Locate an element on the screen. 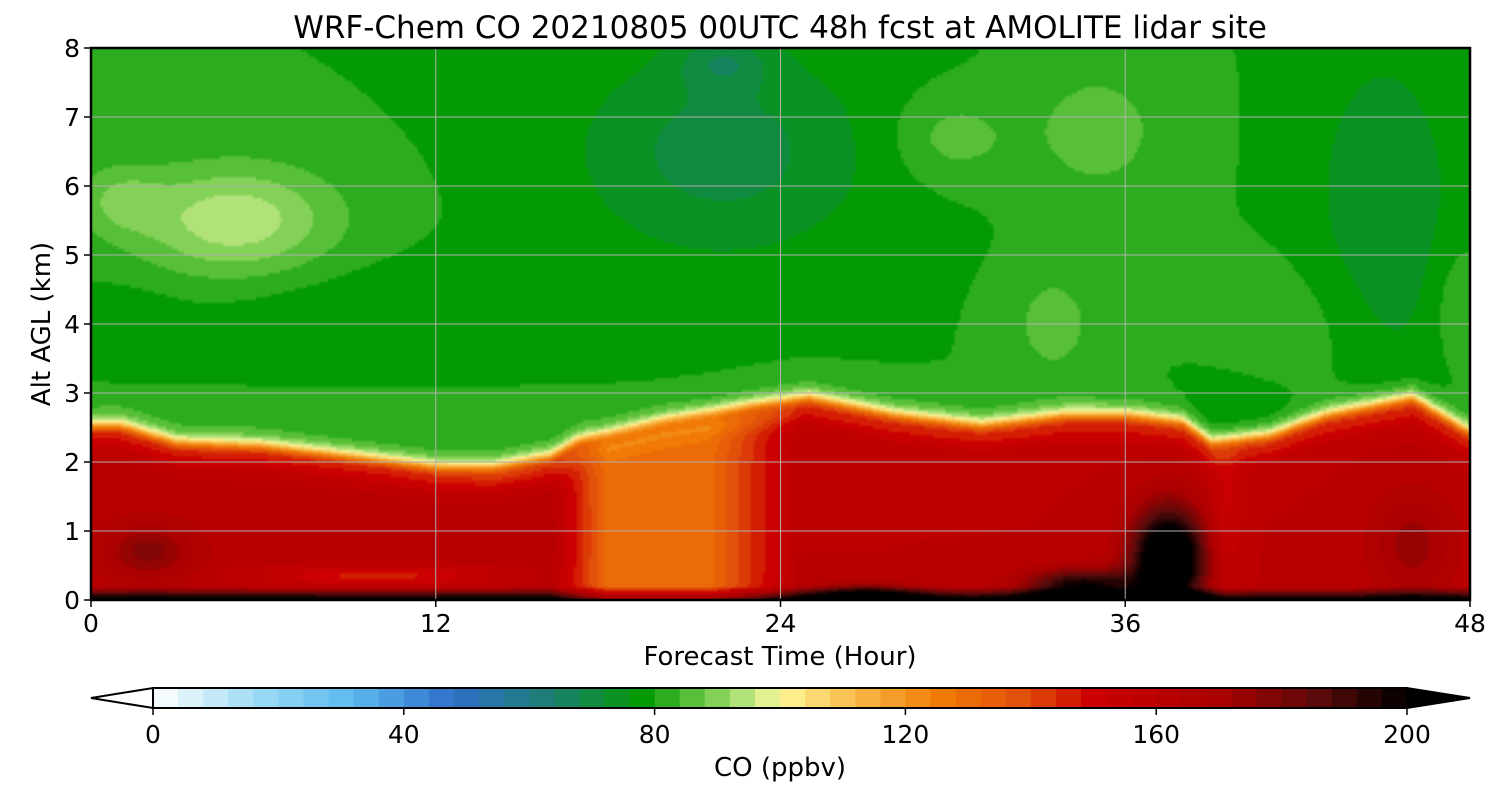 The height and width of the screenshot is (800, 1500). colorbar-right-extend-arrow is located at coordinates (1438, 698).